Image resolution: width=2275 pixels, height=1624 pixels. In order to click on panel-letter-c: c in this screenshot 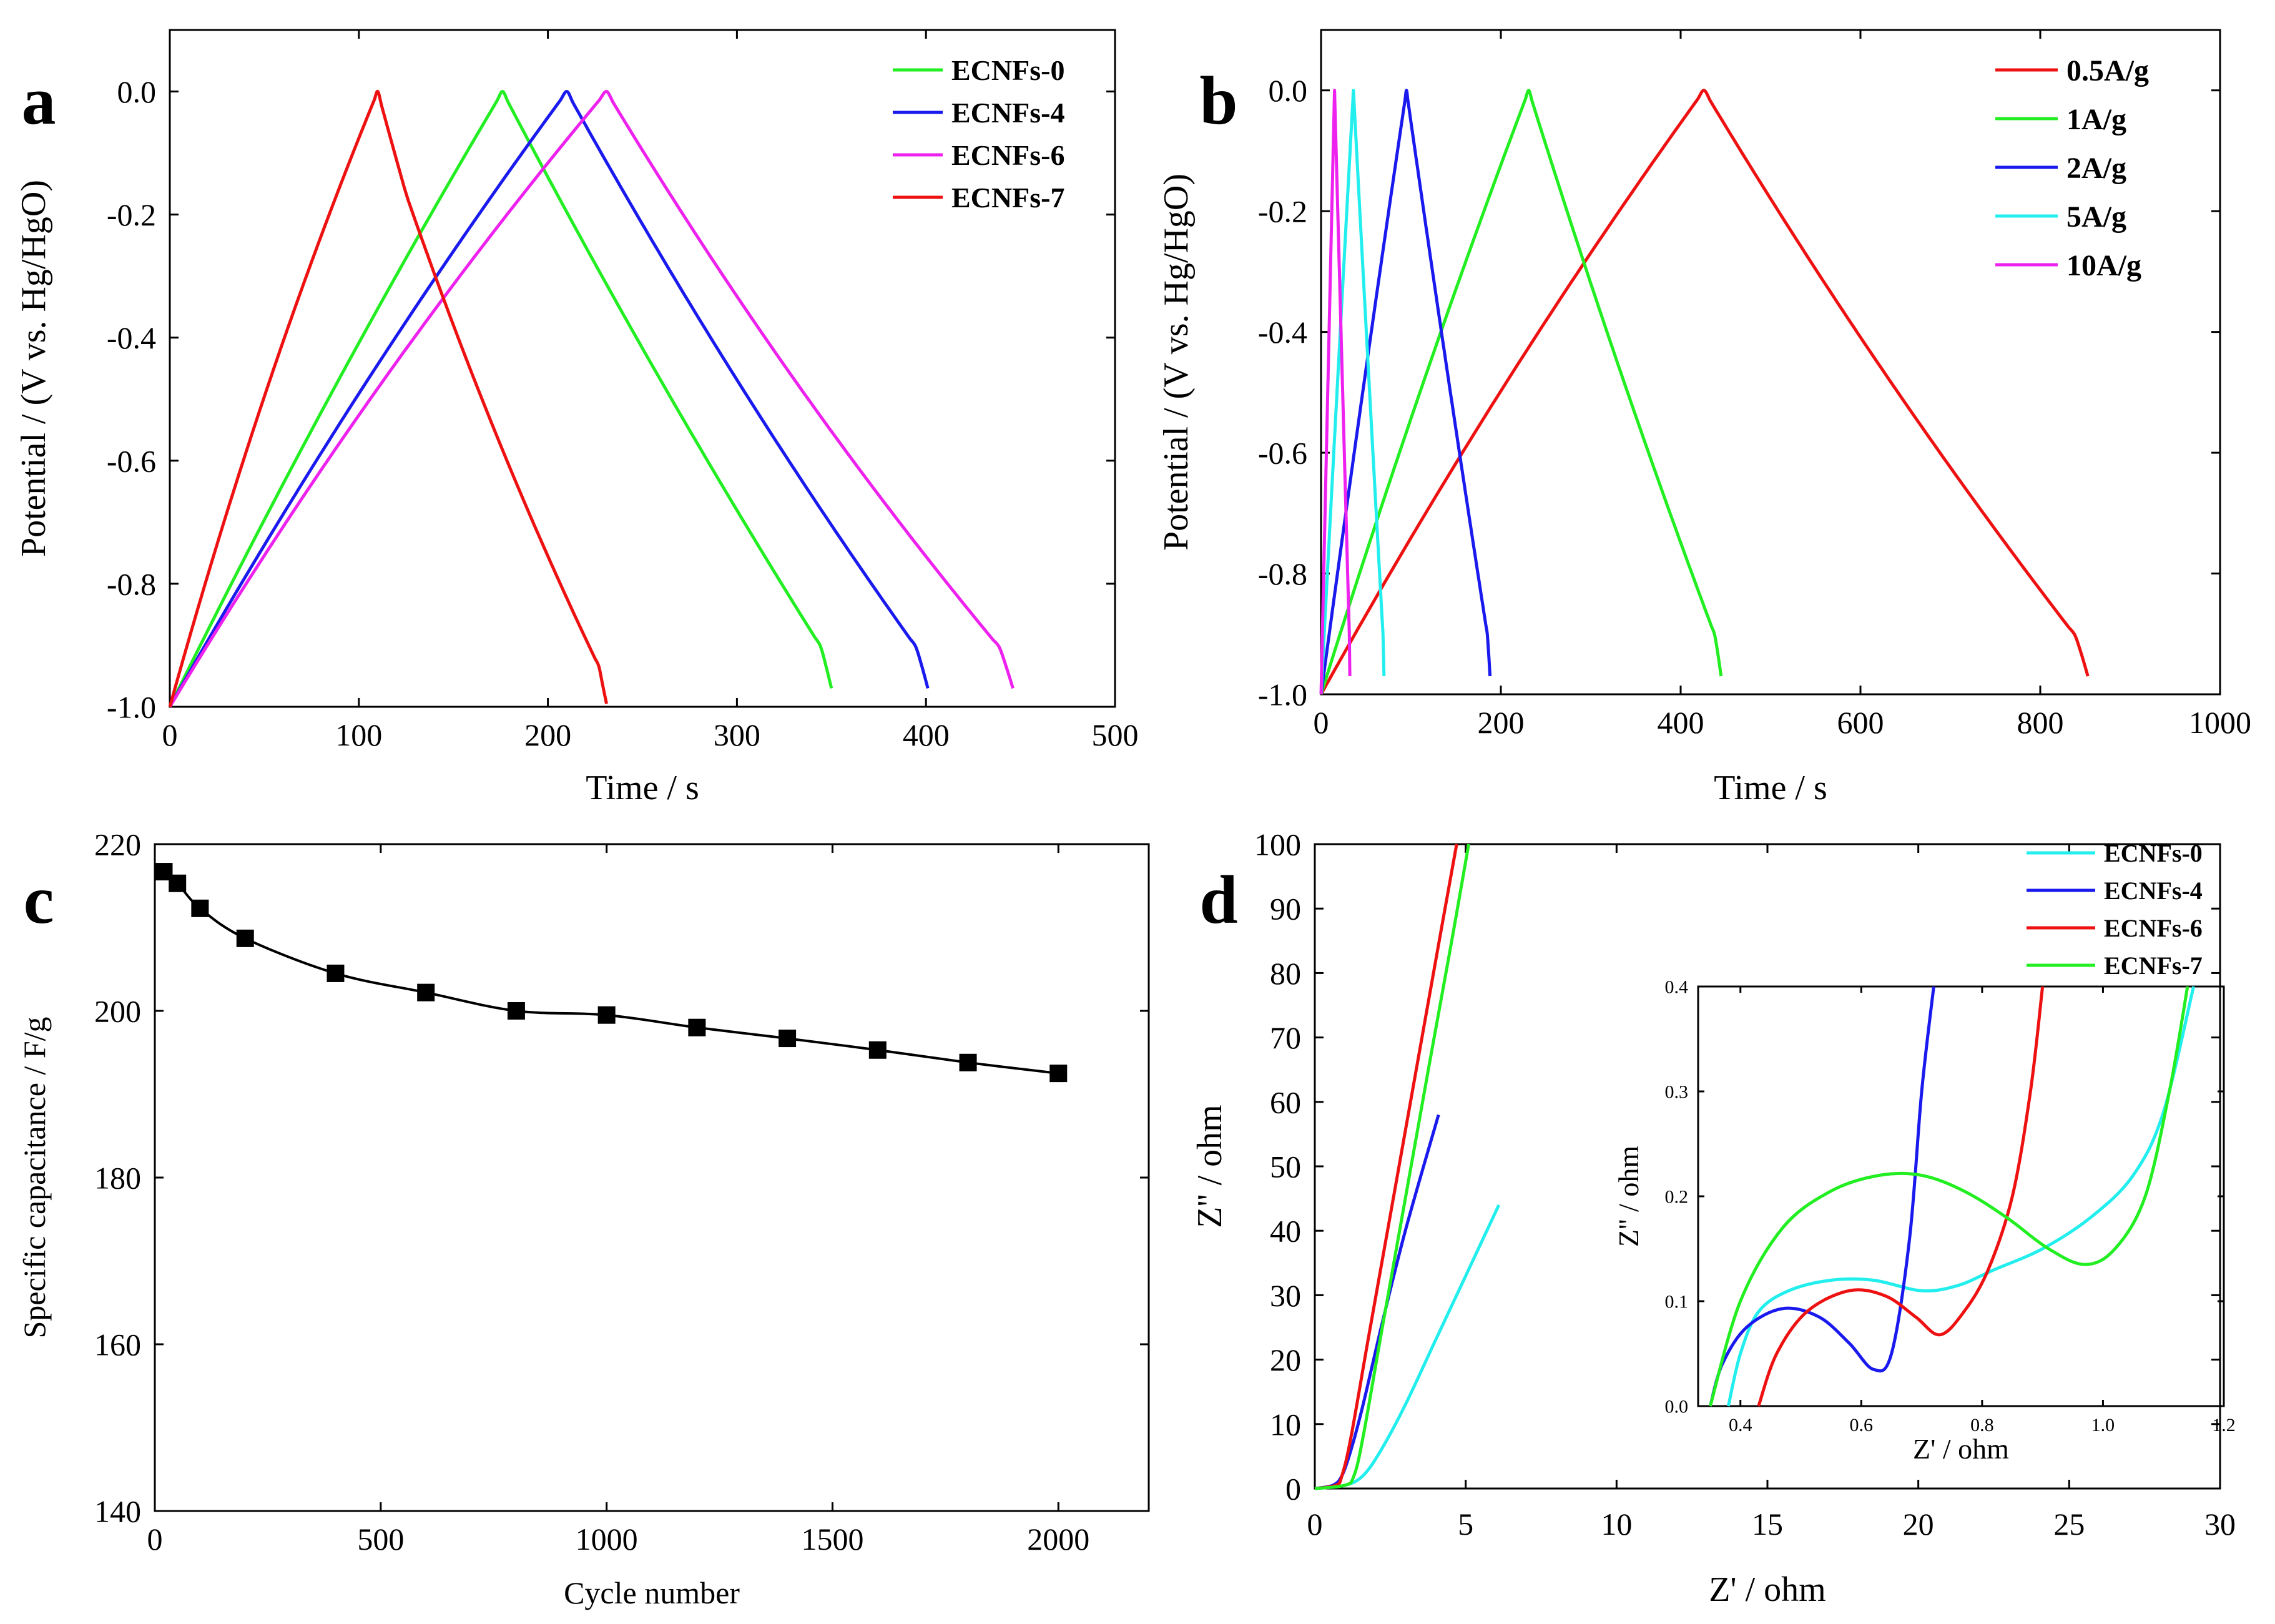, I will do `click(39, 900)`.